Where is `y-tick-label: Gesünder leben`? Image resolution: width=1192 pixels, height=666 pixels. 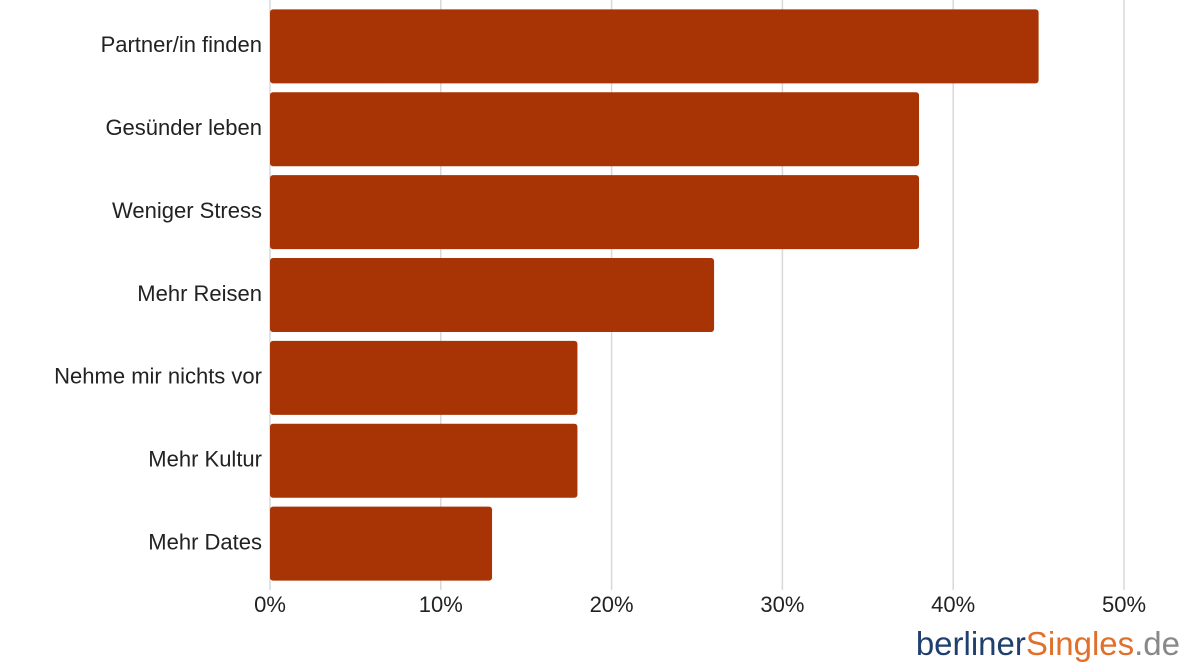 y-tick-label: Gesünder leben is located at coordinates (183, 127).